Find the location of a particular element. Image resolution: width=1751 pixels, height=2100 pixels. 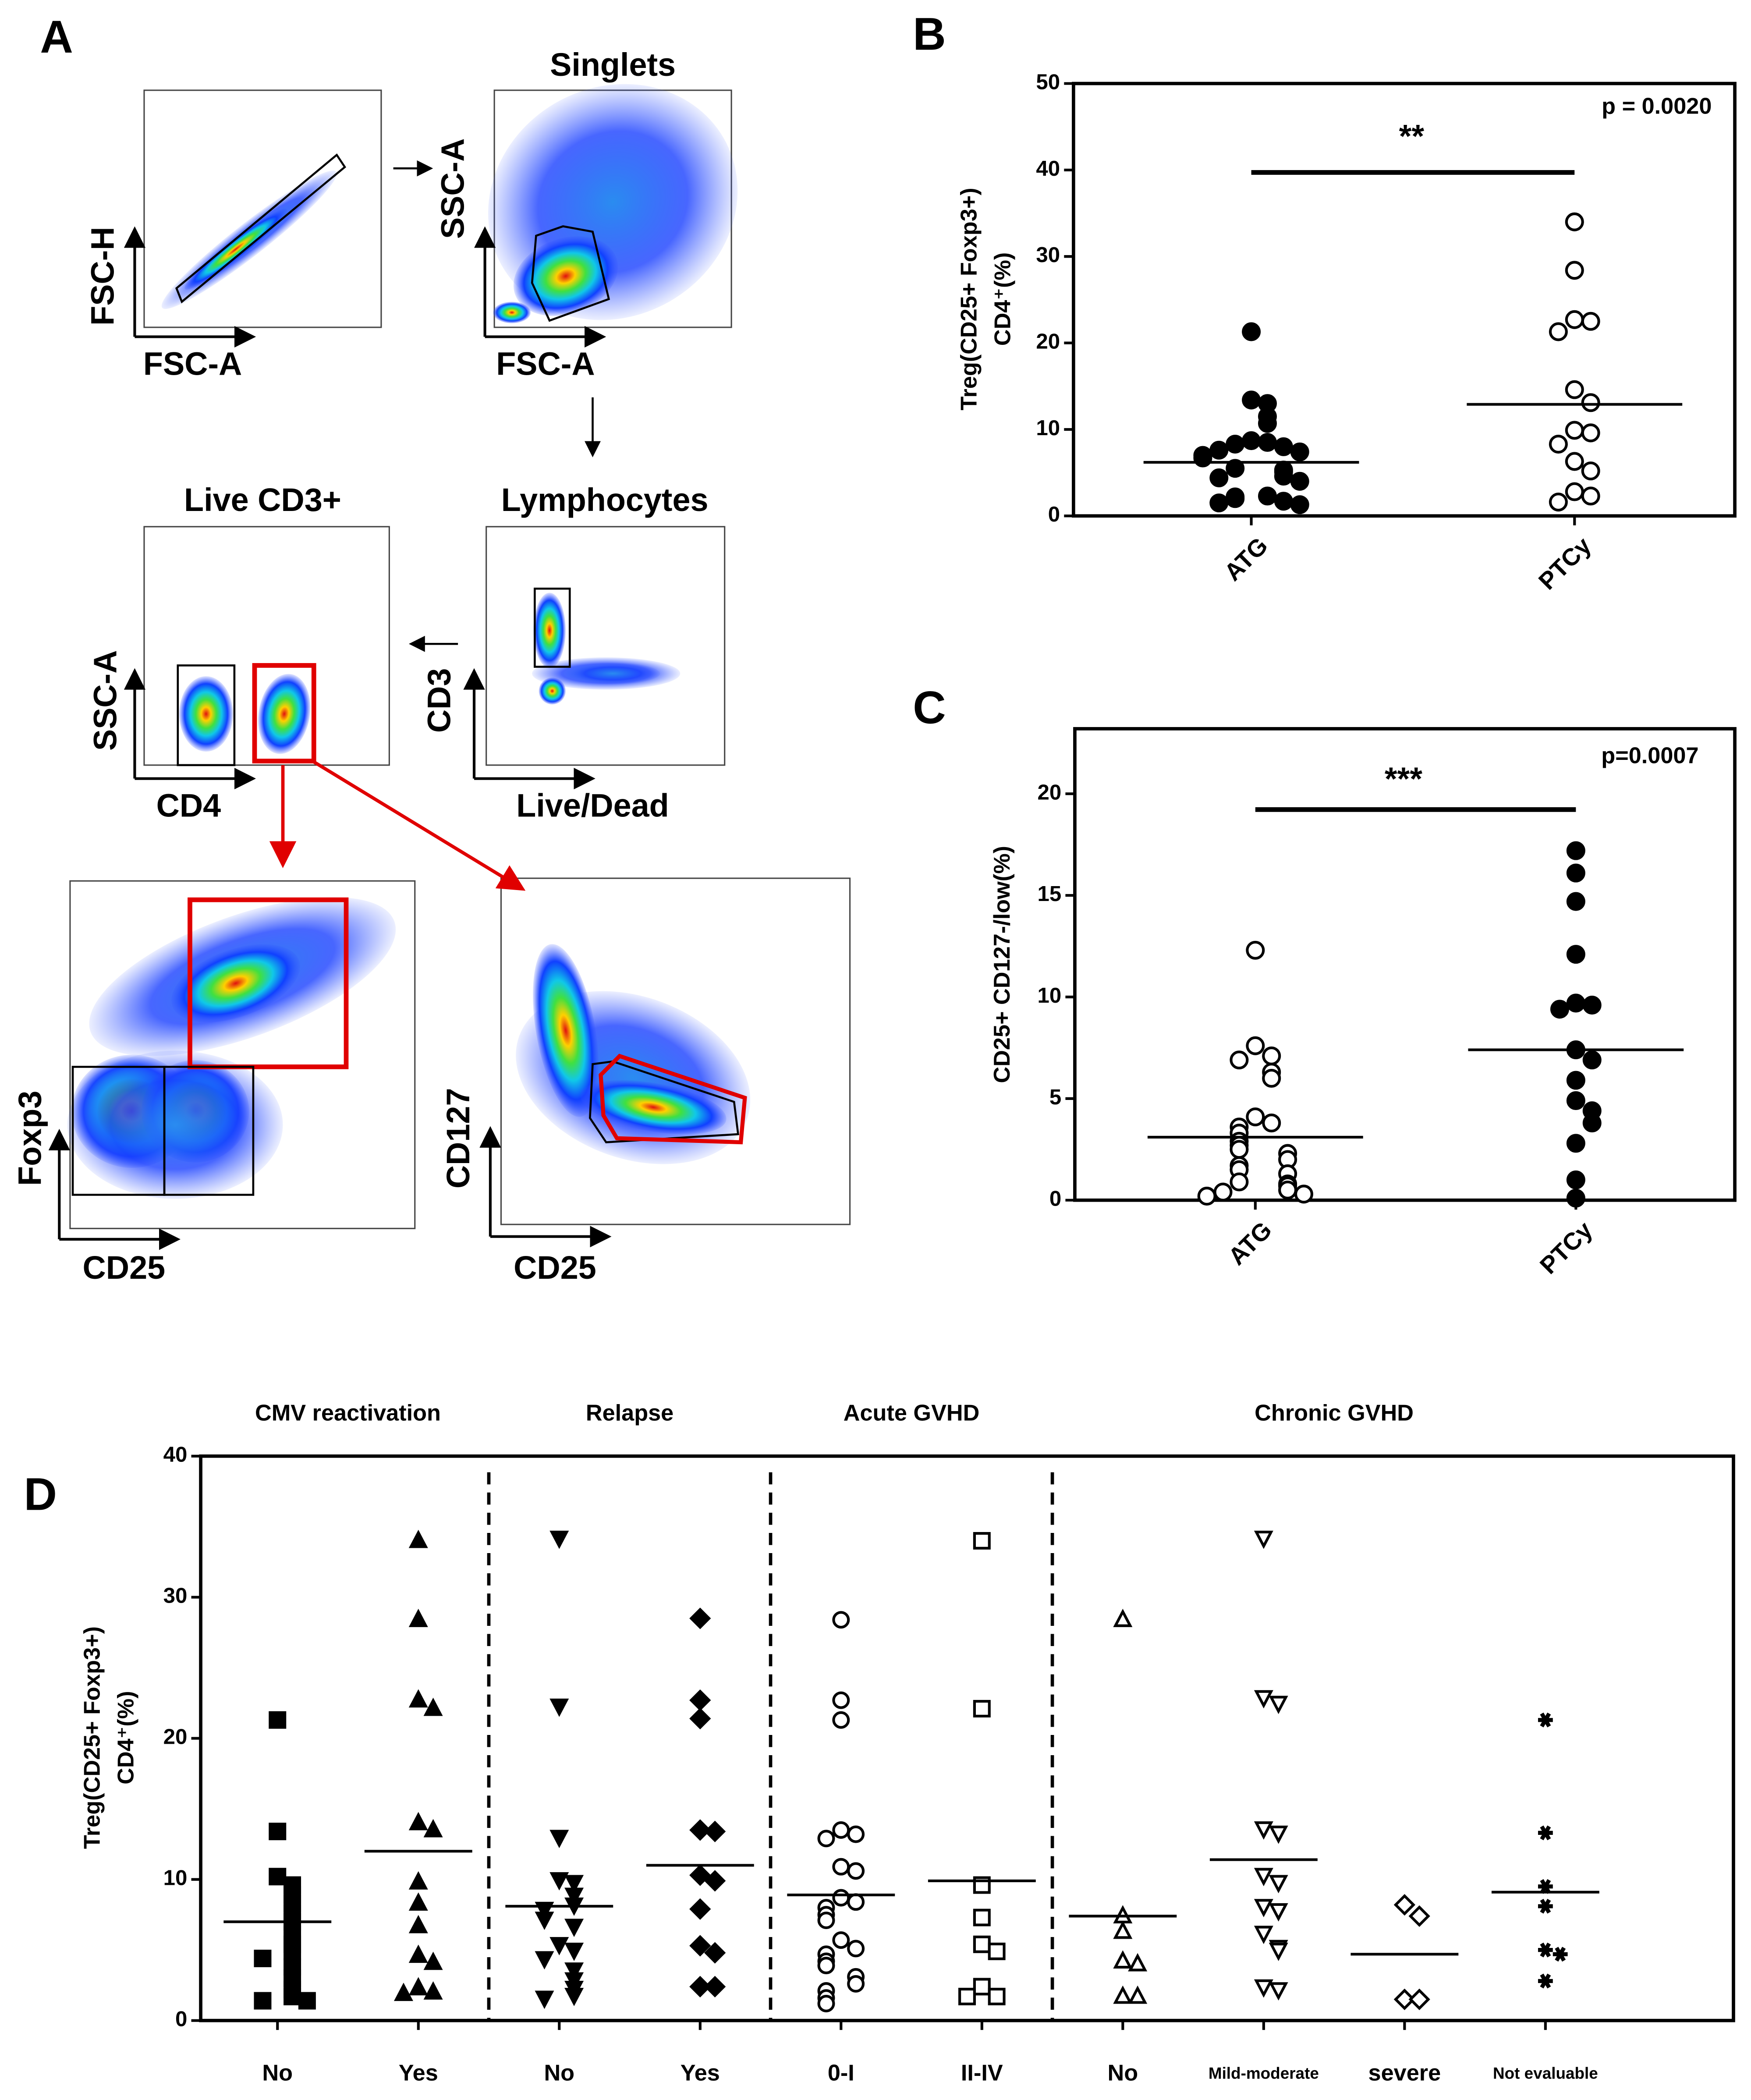

y-tick-label: 40 is located at coordinates (1048, 168).